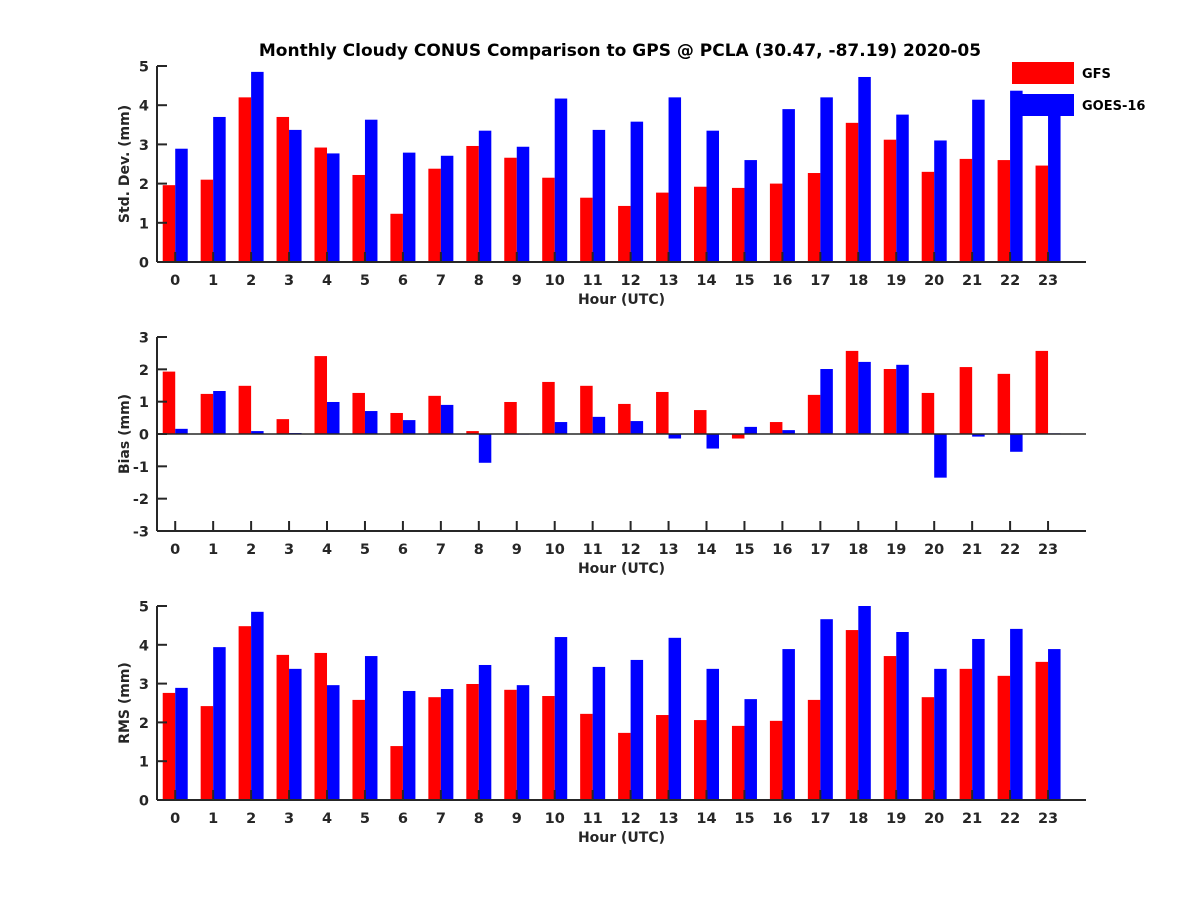  I want to click on x-tick-label: 1, so click(213, 281).